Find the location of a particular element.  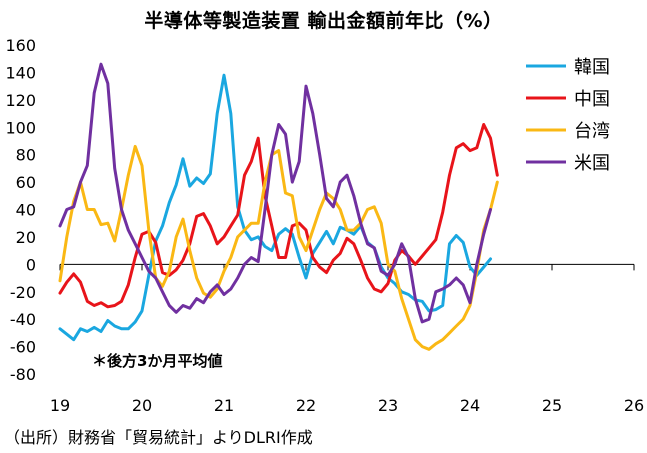

y-tick-label: 80 is located at coordinates (26, 155).